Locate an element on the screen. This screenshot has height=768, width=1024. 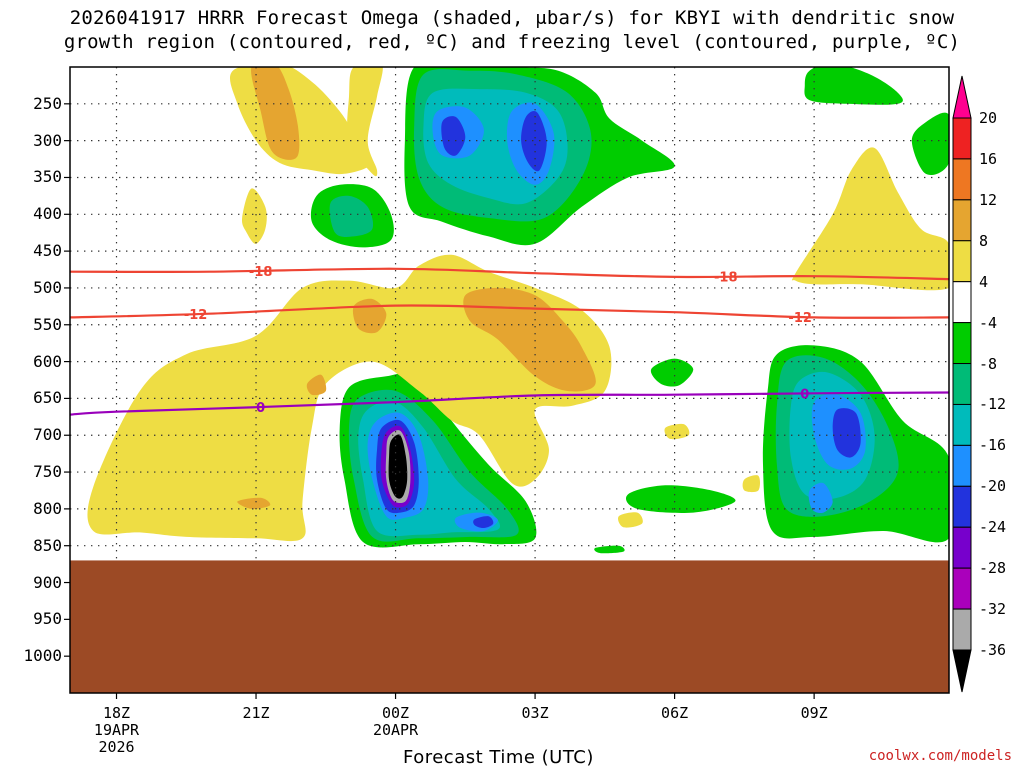
y-tick-label-450: 450 is located at coordinates (47, 251).